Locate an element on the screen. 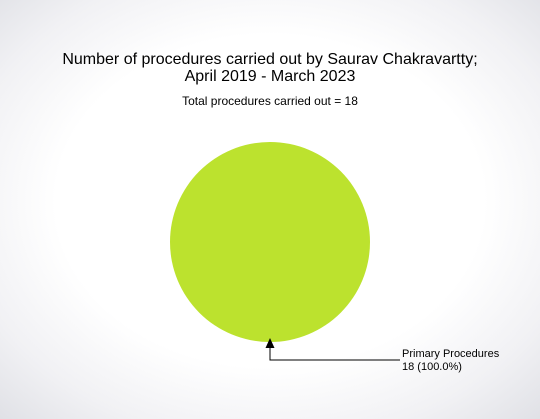  slice-name-label: Primary Procedures is located at coordinates (451, 354).